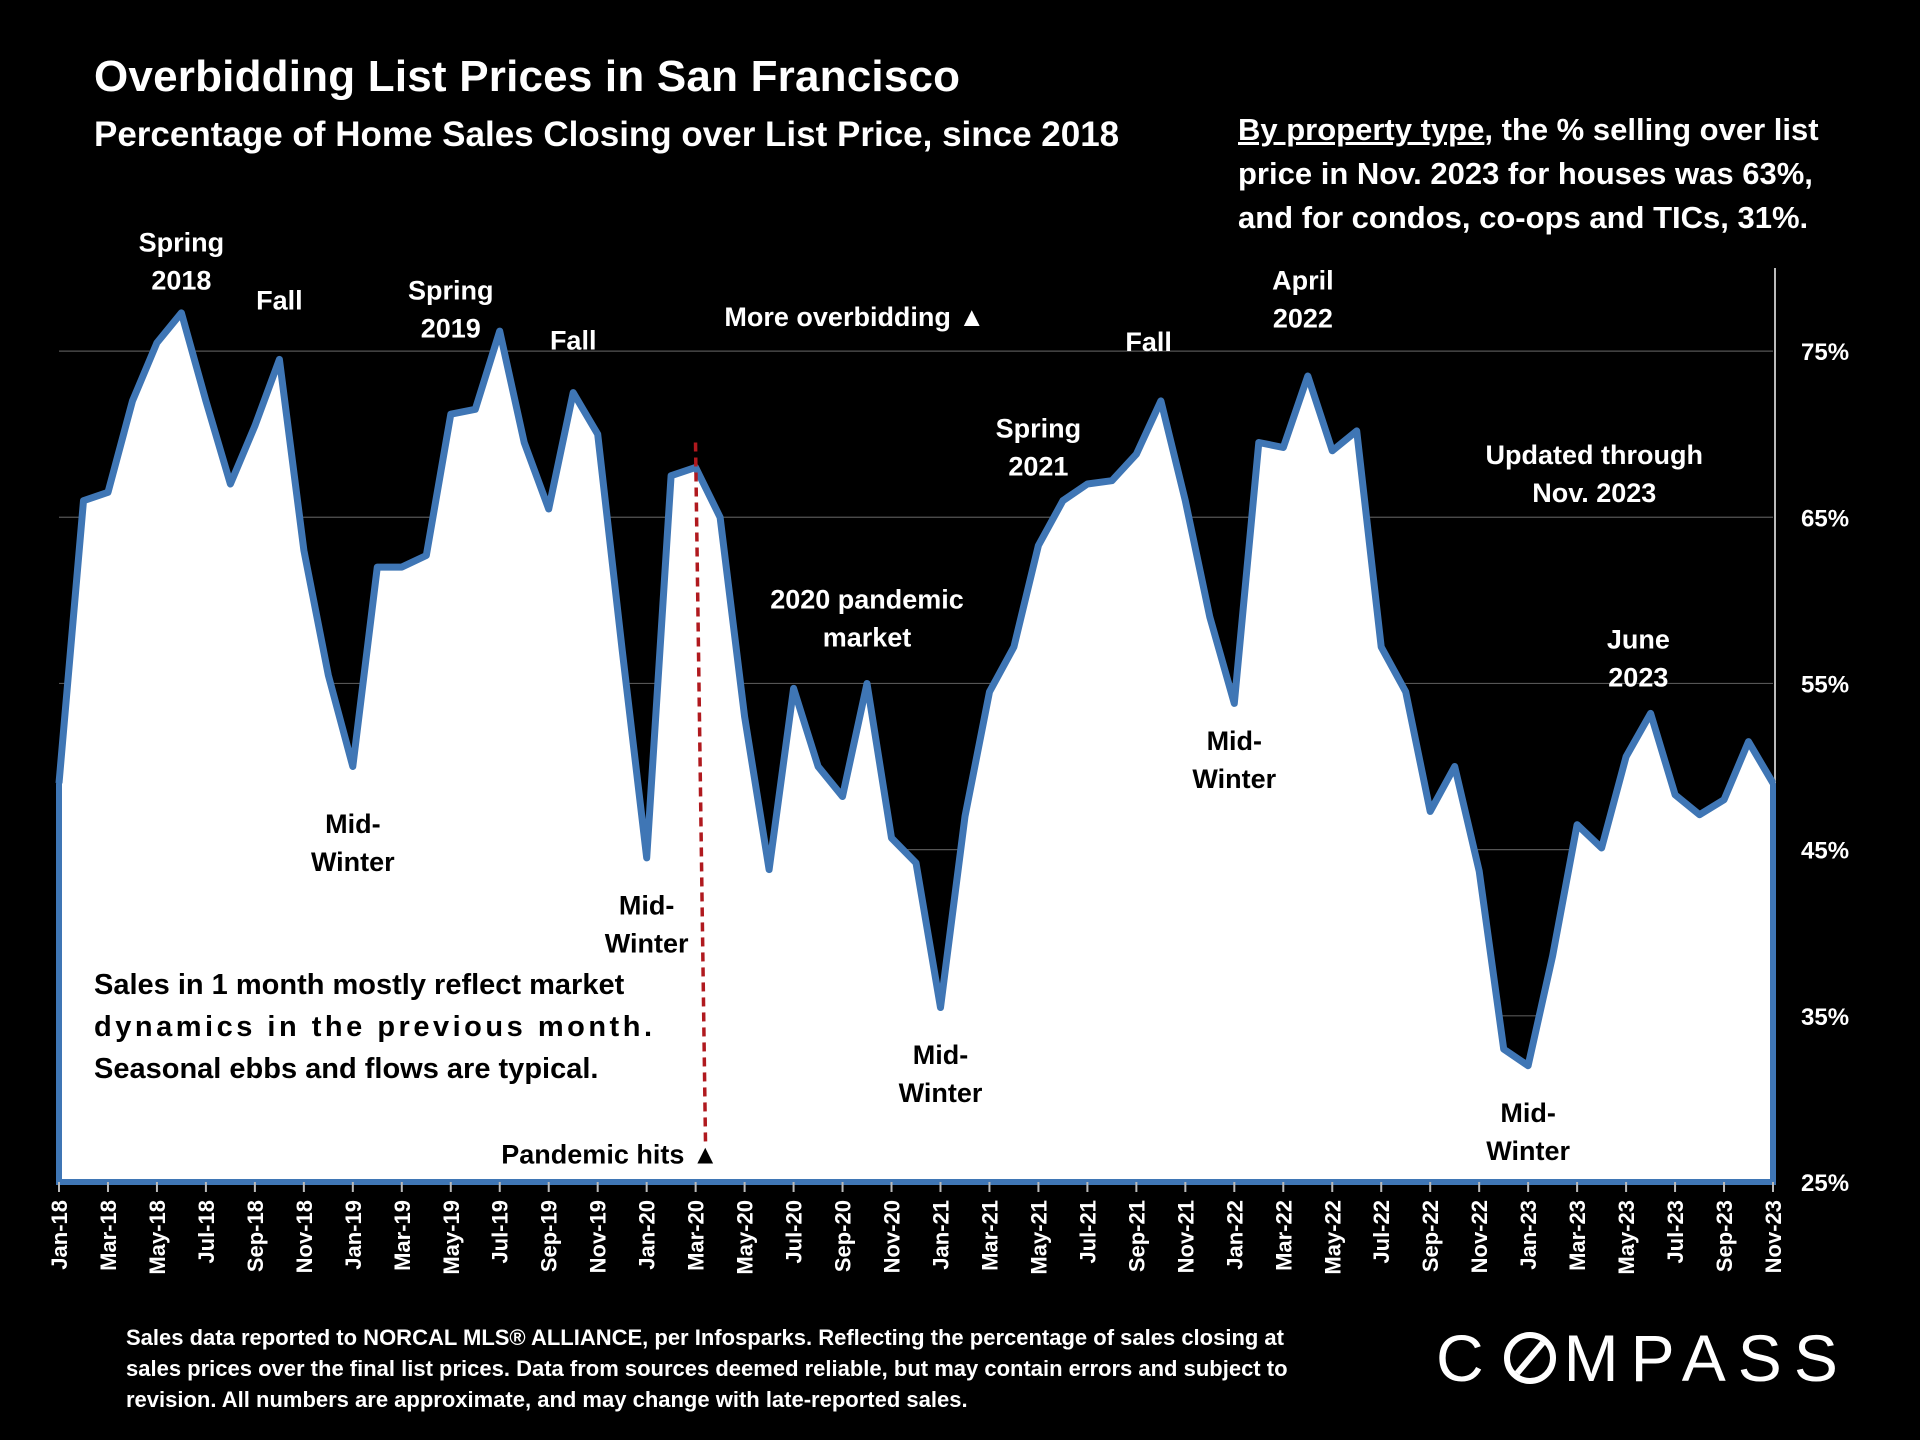 The image size is (1920, 1440). I want to click on x-tick-label: May-21, so click(1038, 1237).